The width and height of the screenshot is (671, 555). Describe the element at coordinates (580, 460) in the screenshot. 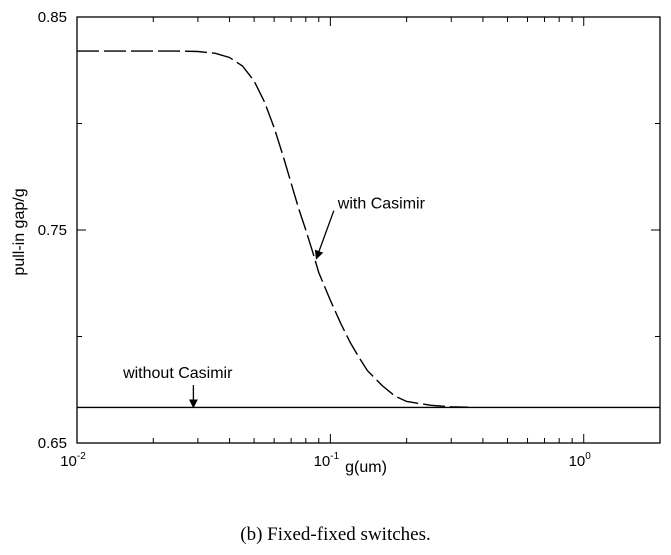

I see `x-tick-label: 10⁰` at that location.